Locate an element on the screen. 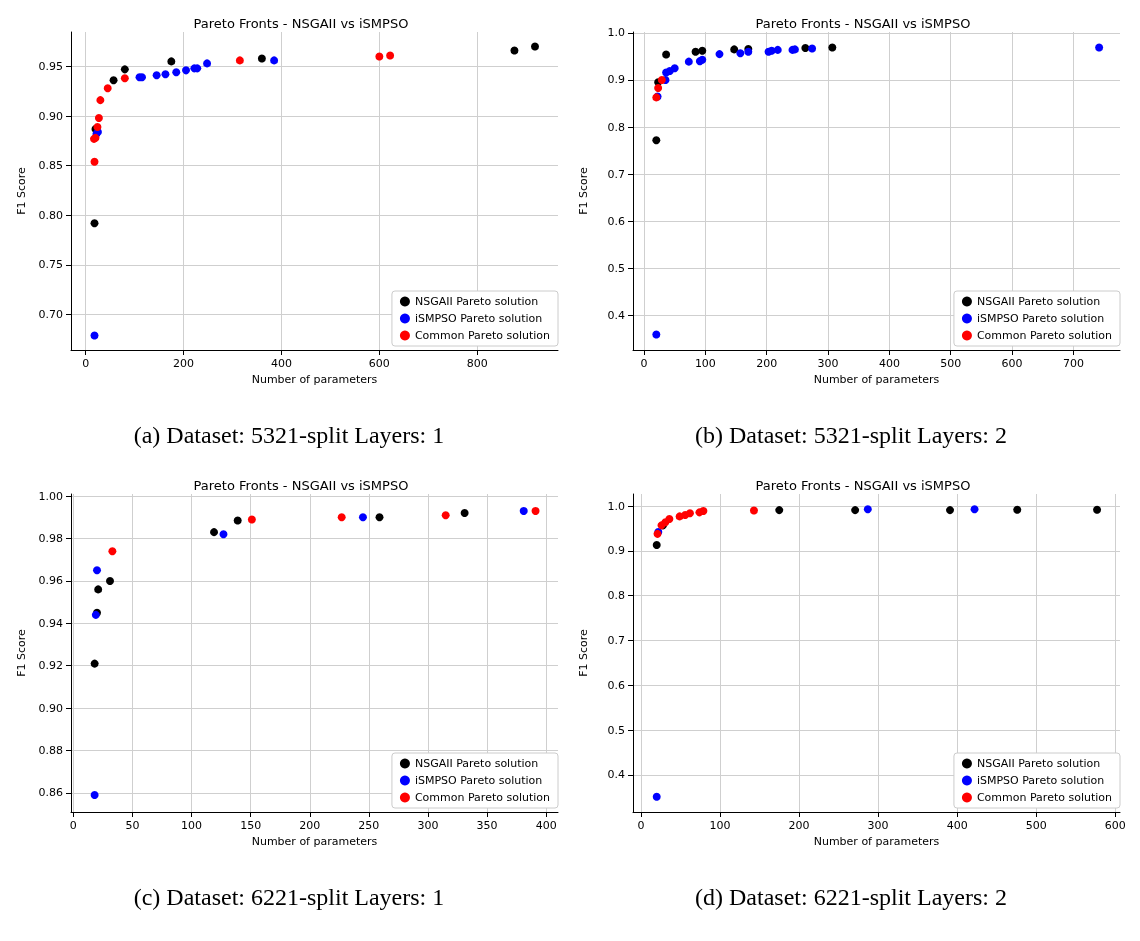  x-tick-label: 350 is located at coordinates (487, 825).